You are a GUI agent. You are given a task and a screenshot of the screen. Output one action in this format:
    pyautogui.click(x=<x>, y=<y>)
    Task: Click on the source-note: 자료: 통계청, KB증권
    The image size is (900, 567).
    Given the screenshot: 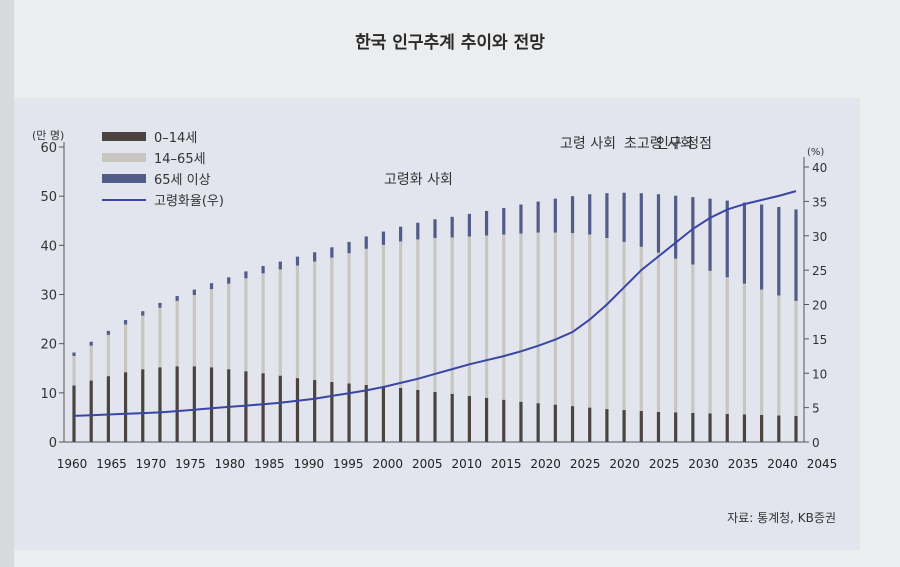 What is the action you would take?
    pyautogui.click(x=781, y=518)
    